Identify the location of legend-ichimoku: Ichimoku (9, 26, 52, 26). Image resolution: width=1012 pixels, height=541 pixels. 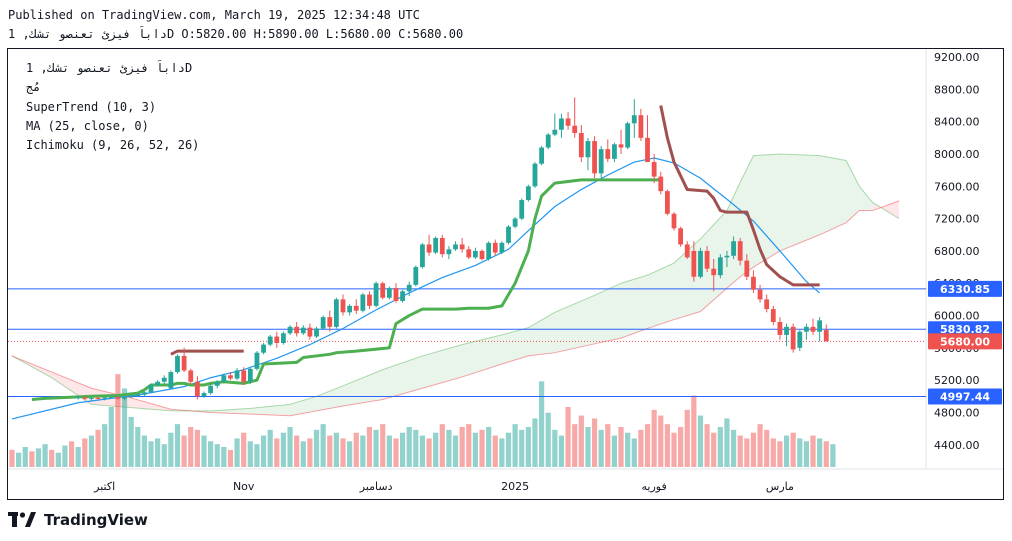
(113, 145).